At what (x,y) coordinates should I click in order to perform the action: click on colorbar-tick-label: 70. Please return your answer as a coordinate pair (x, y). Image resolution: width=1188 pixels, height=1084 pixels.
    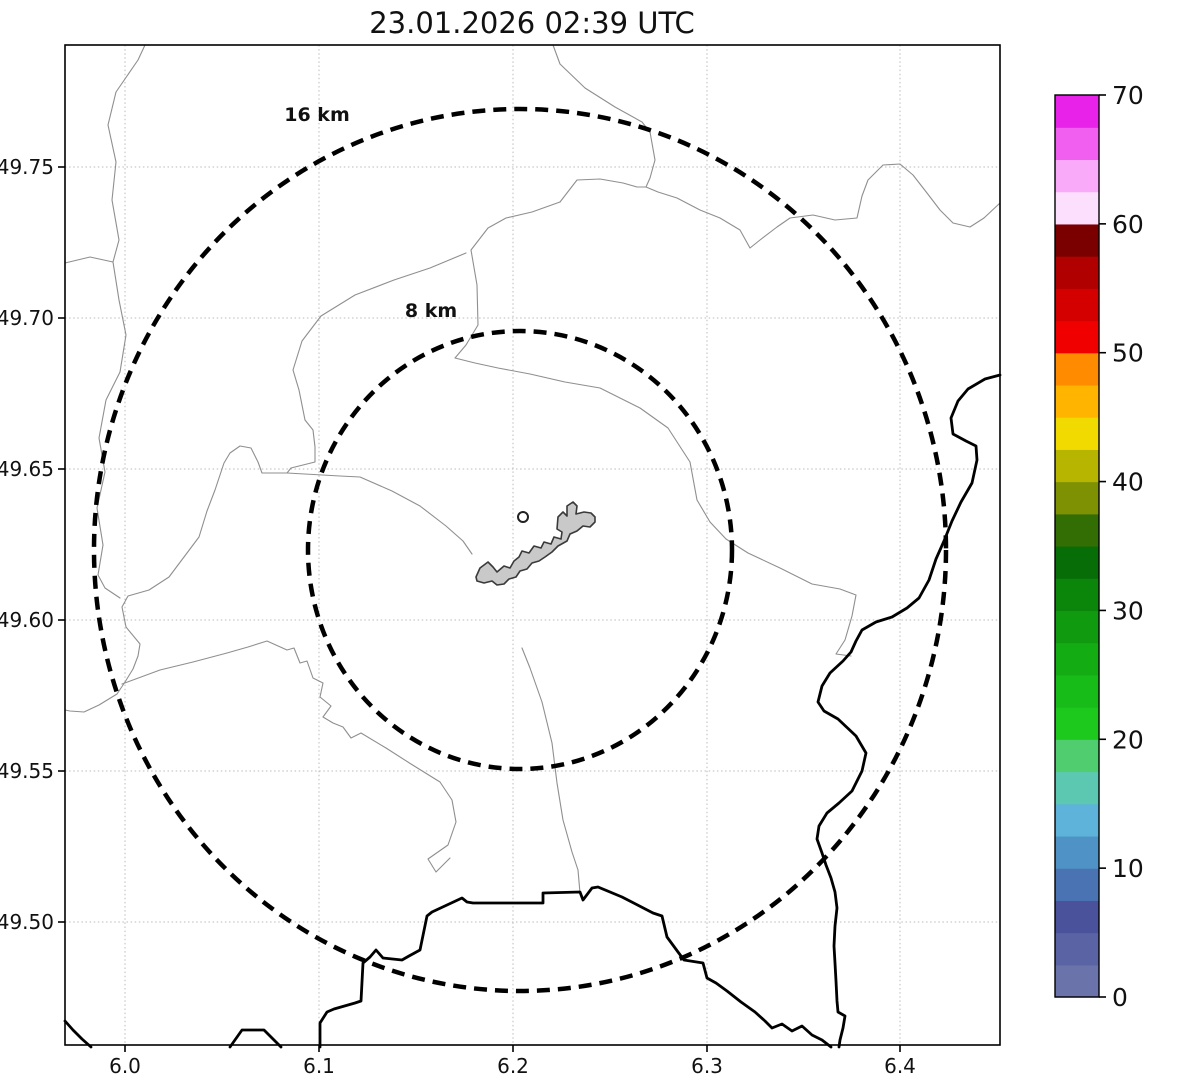
    Looking at the image, I should click on (1128, 95).